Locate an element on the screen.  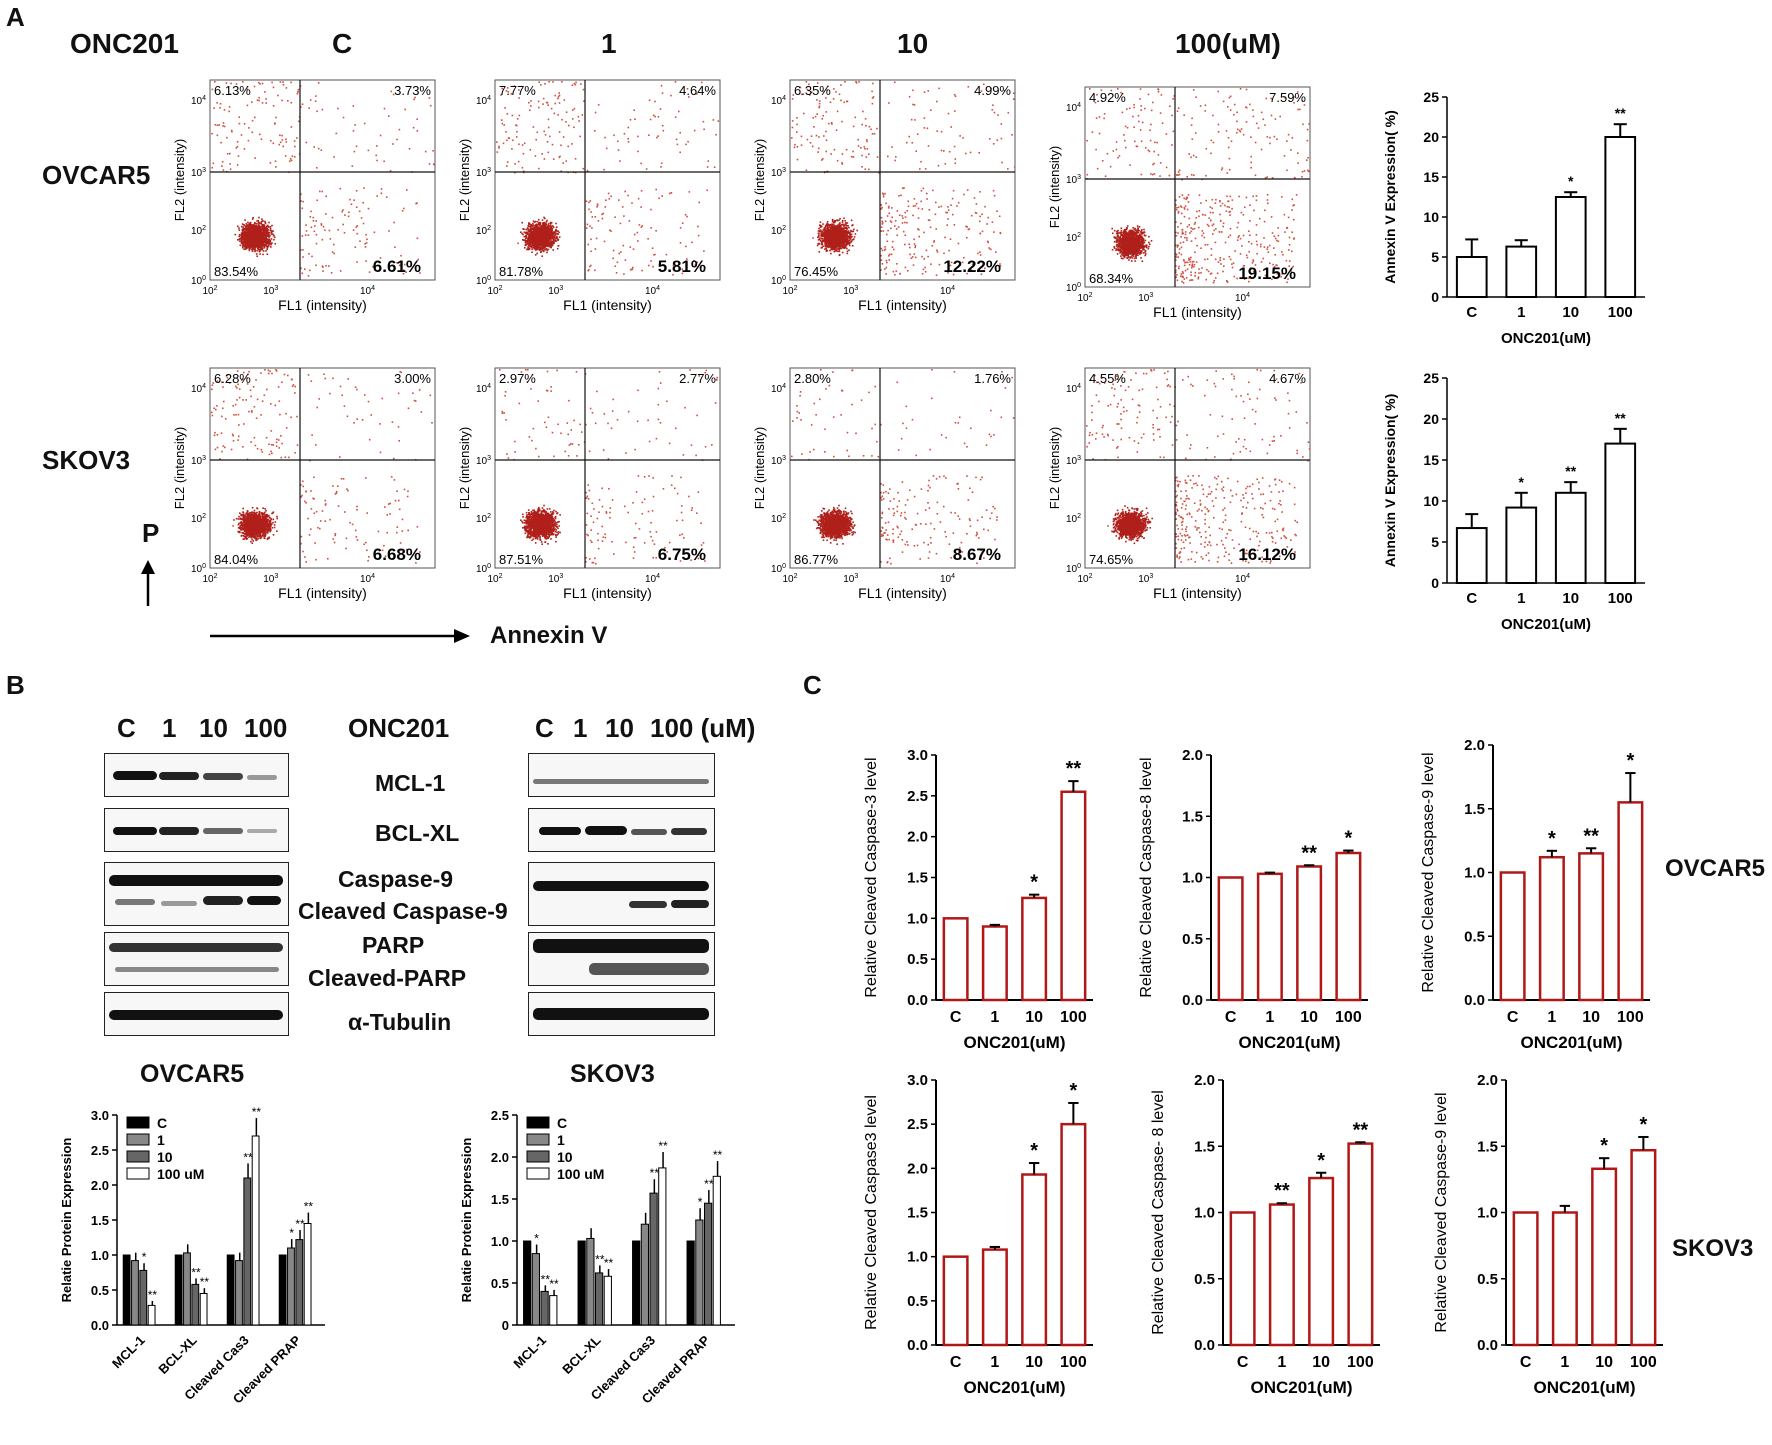
x-tick-label: 104 is located at coordinates (652, 291).